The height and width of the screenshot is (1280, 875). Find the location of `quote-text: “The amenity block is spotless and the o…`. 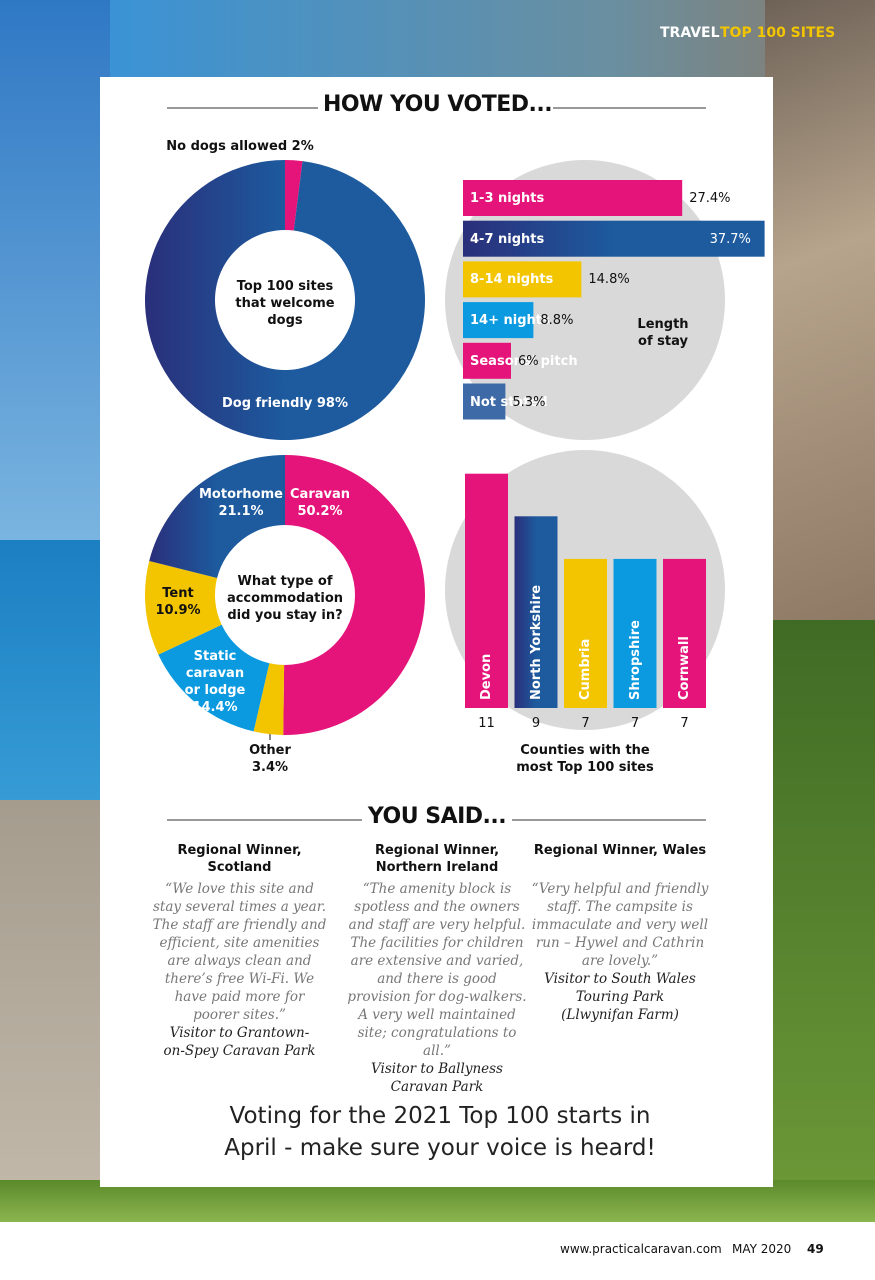

quote-text: “The amenity block is spotless and the o… is located at coordinates (437, 988).